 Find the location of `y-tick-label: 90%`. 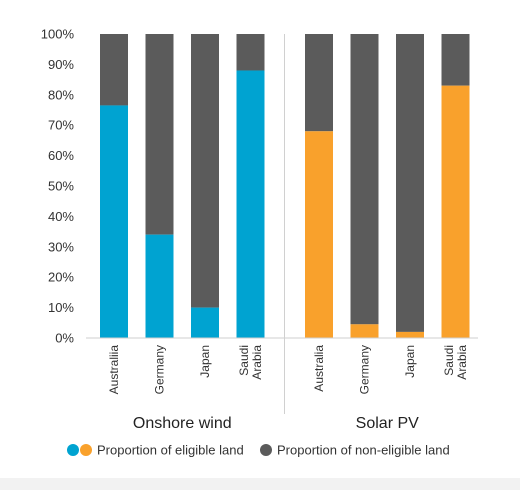

y-tick-label: 90% is located at coordinates (61, 64).